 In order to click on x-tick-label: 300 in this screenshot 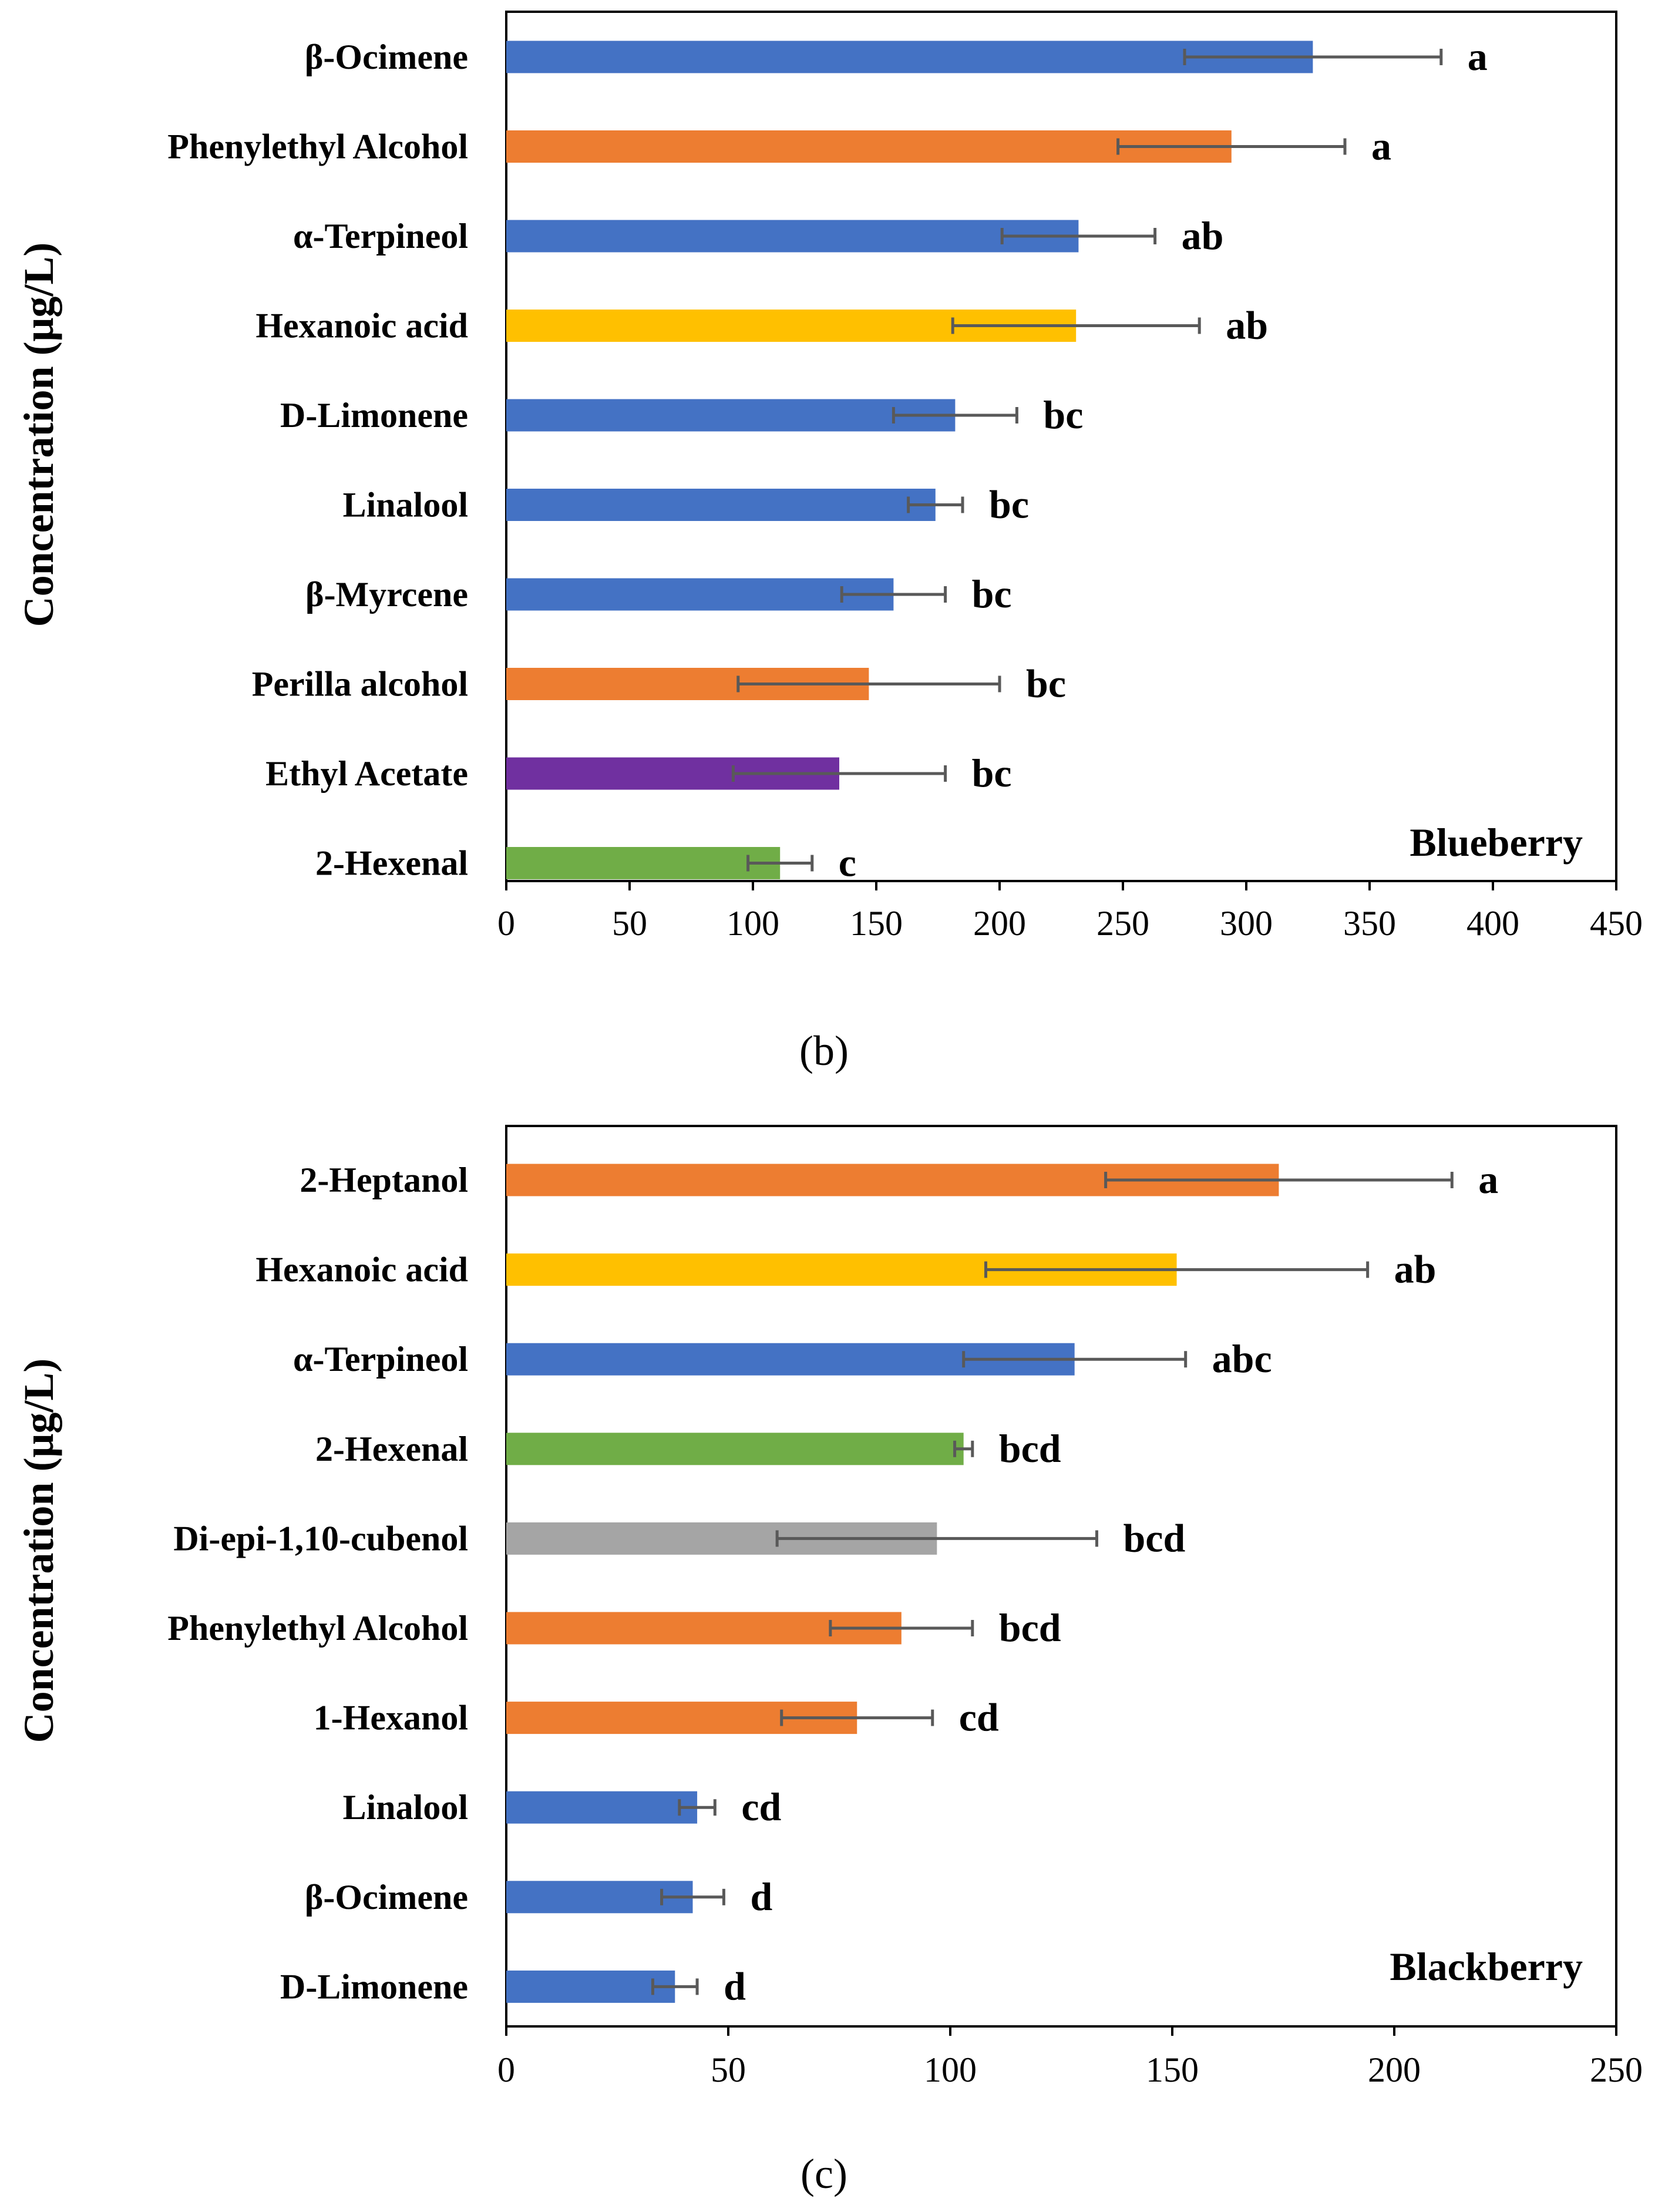, I will do `click(1246, 923)`.